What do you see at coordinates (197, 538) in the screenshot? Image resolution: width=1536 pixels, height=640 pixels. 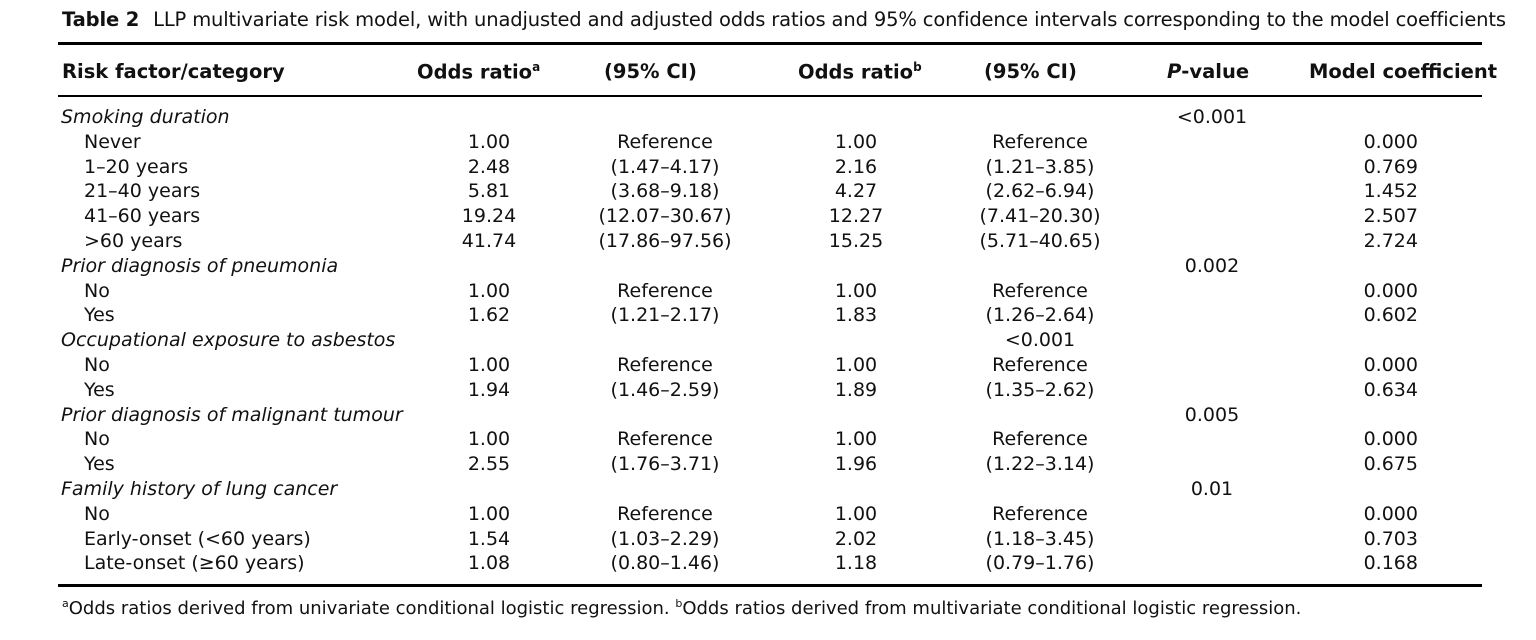 I see `row-label: Early-onset (<60 years)` at bounding box center [197, 538].